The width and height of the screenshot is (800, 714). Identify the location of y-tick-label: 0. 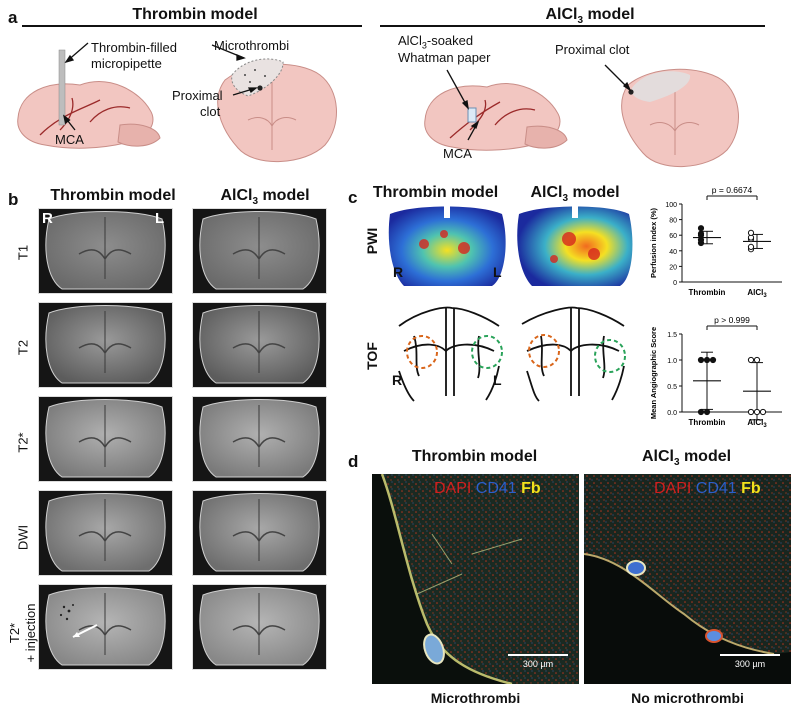
(675, 283).